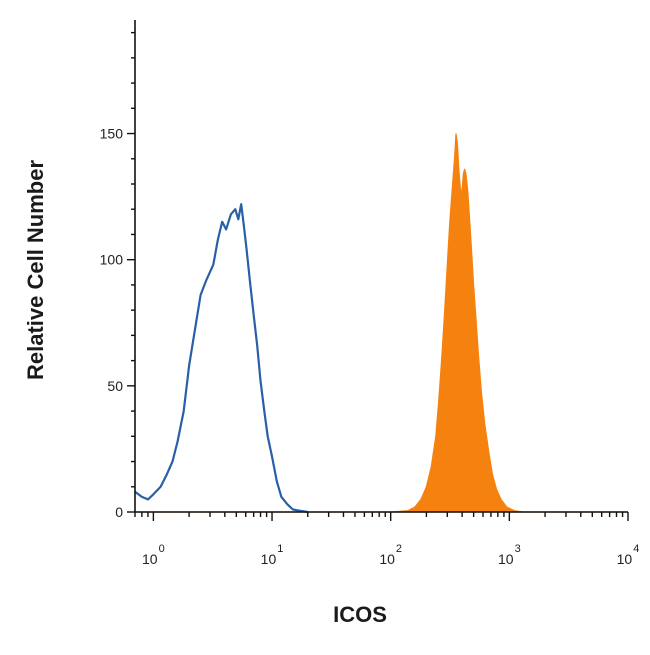 The image size is (650, 655). What do you see at coordinates (221, 358) in the screenshot?
I see `histogram-series-line` at bounding box center [221, 358].